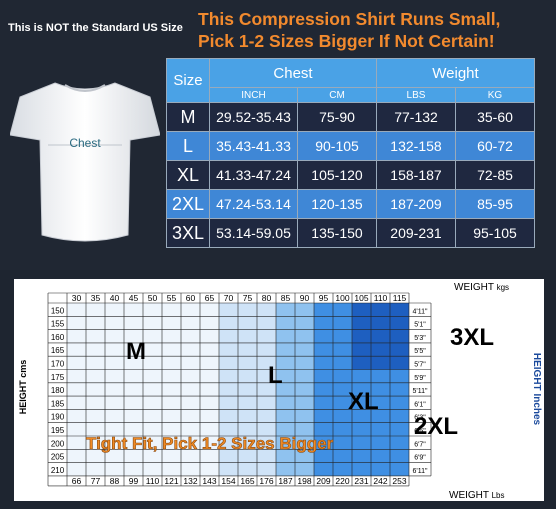  Describe the element at coordinates (420, 404) in the screenshot. I see `inch-tick-label: 6'1"` at that location.